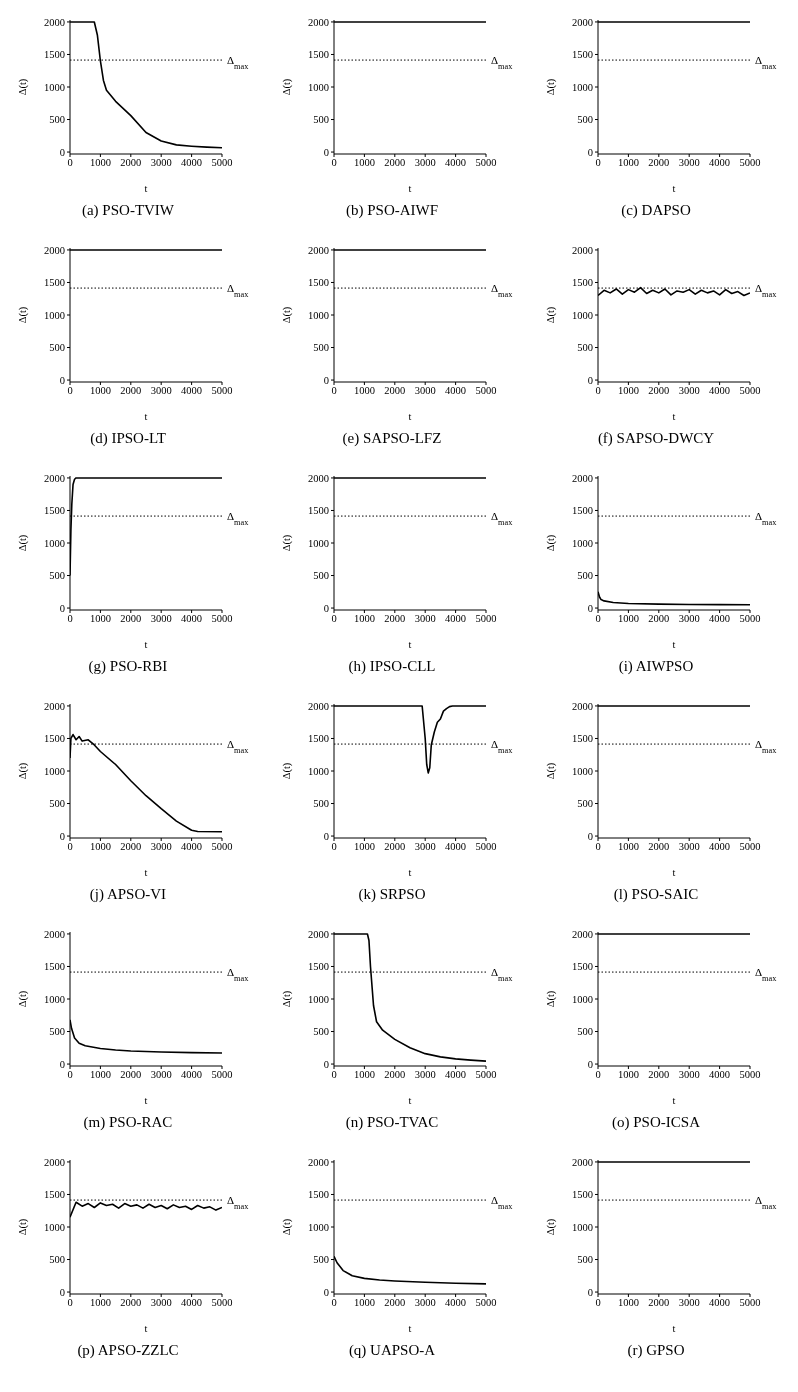 The width and height of the screenshot is (798, 1392). What do you see at coordinates (656, 666) in the screenshot?
I see `text: (i) AIWPSO` at bounding box center [656, 666].